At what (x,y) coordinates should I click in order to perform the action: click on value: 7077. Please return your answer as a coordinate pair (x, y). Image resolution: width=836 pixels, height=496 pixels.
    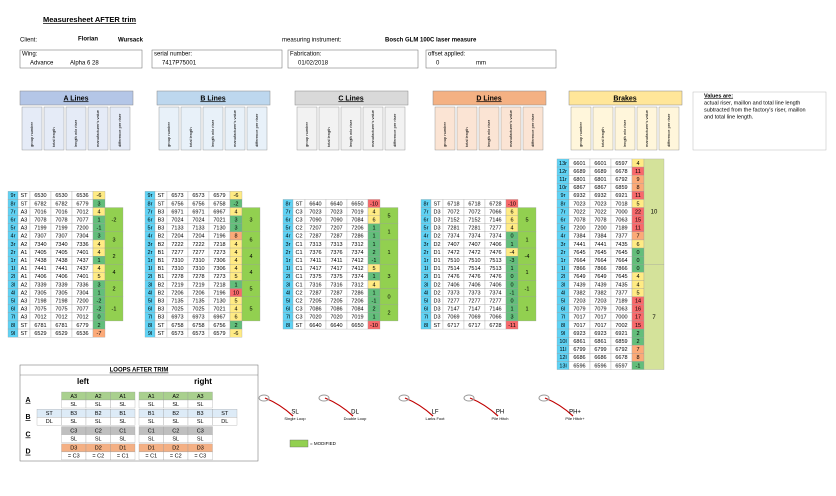
    Looking at the image, I should click on (82, 310).